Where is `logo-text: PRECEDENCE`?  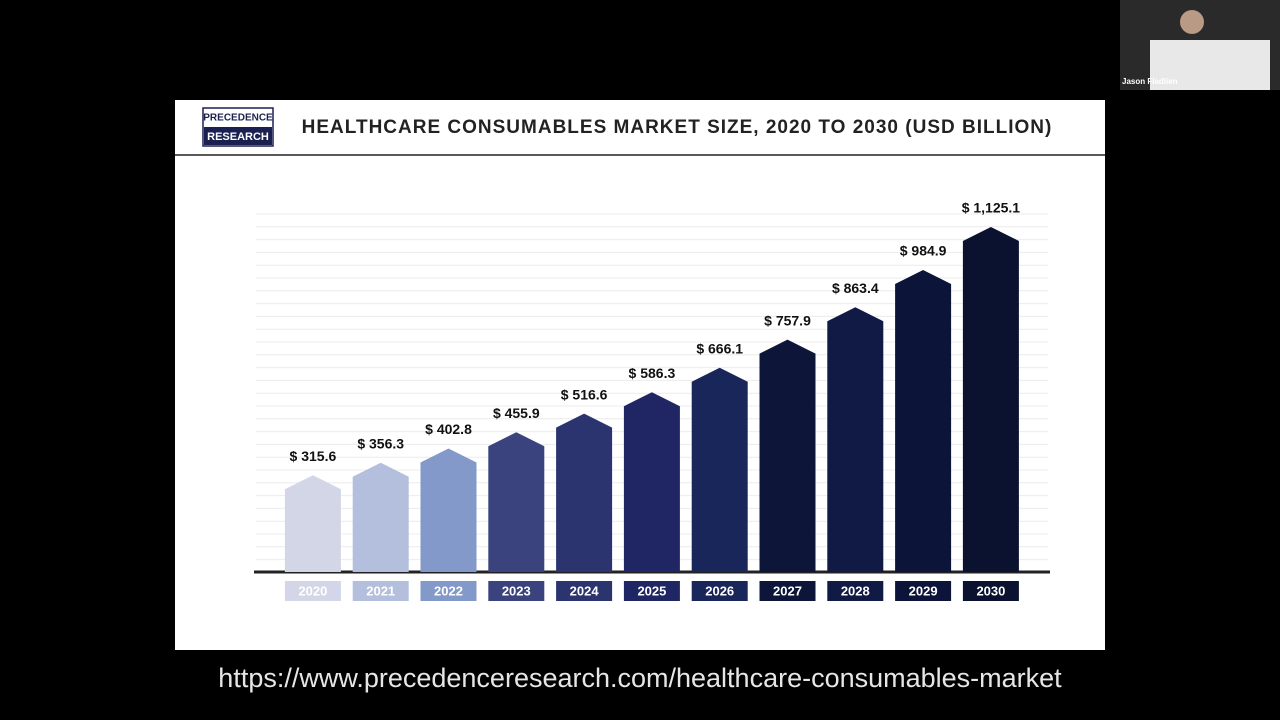
logo-text: PRECEDENCE is located at coordinates (238, 118).